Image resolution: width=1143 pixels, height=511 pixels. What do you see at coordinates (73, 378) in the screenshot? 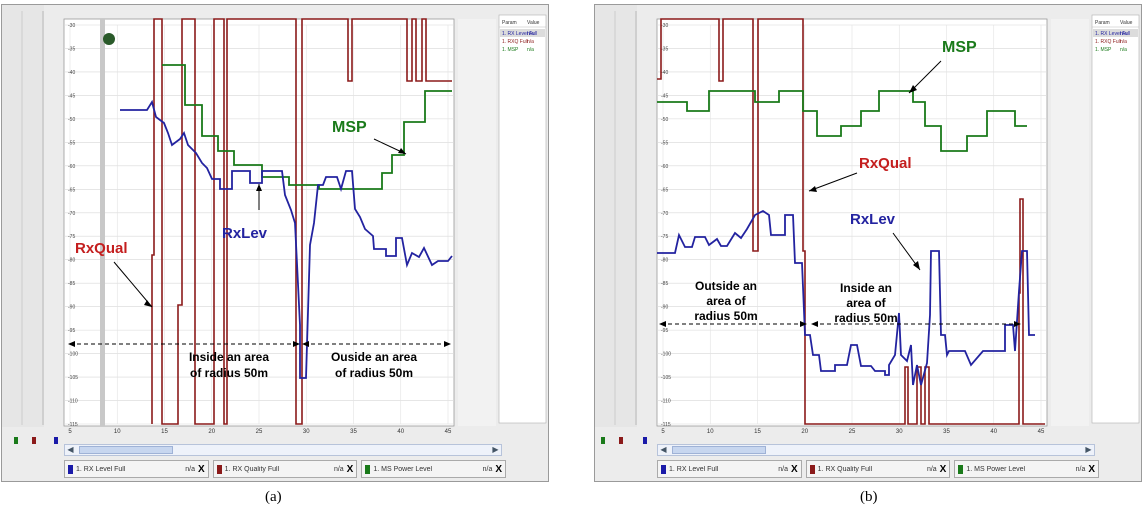
I see `y-tick-label: -105` at bounding box center [73, 378].